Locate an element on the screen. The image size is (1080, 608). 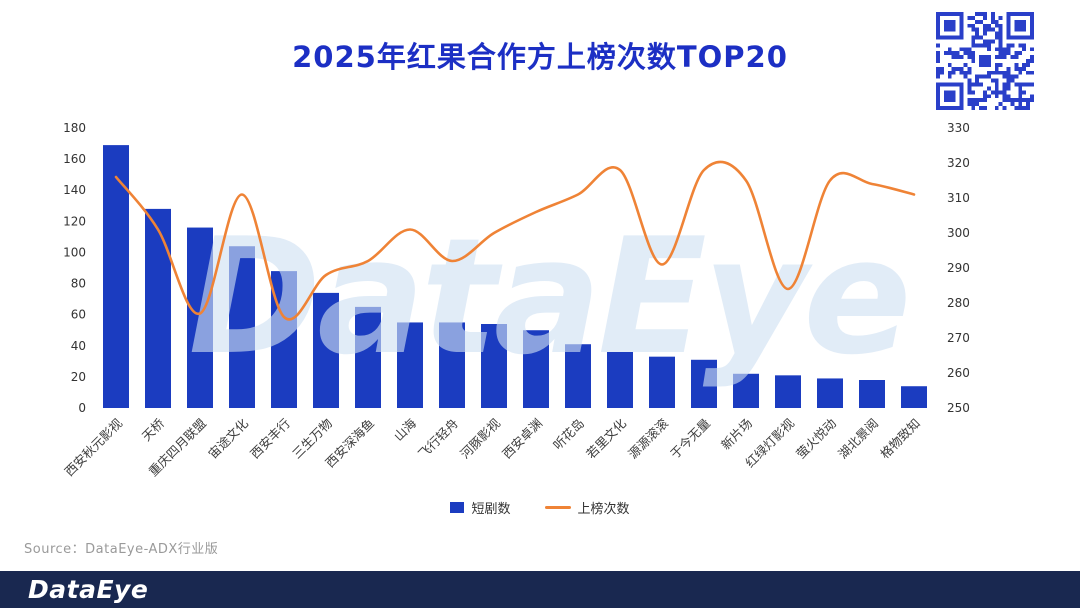
svg-text: 20 is located at coordinates (78, 377).